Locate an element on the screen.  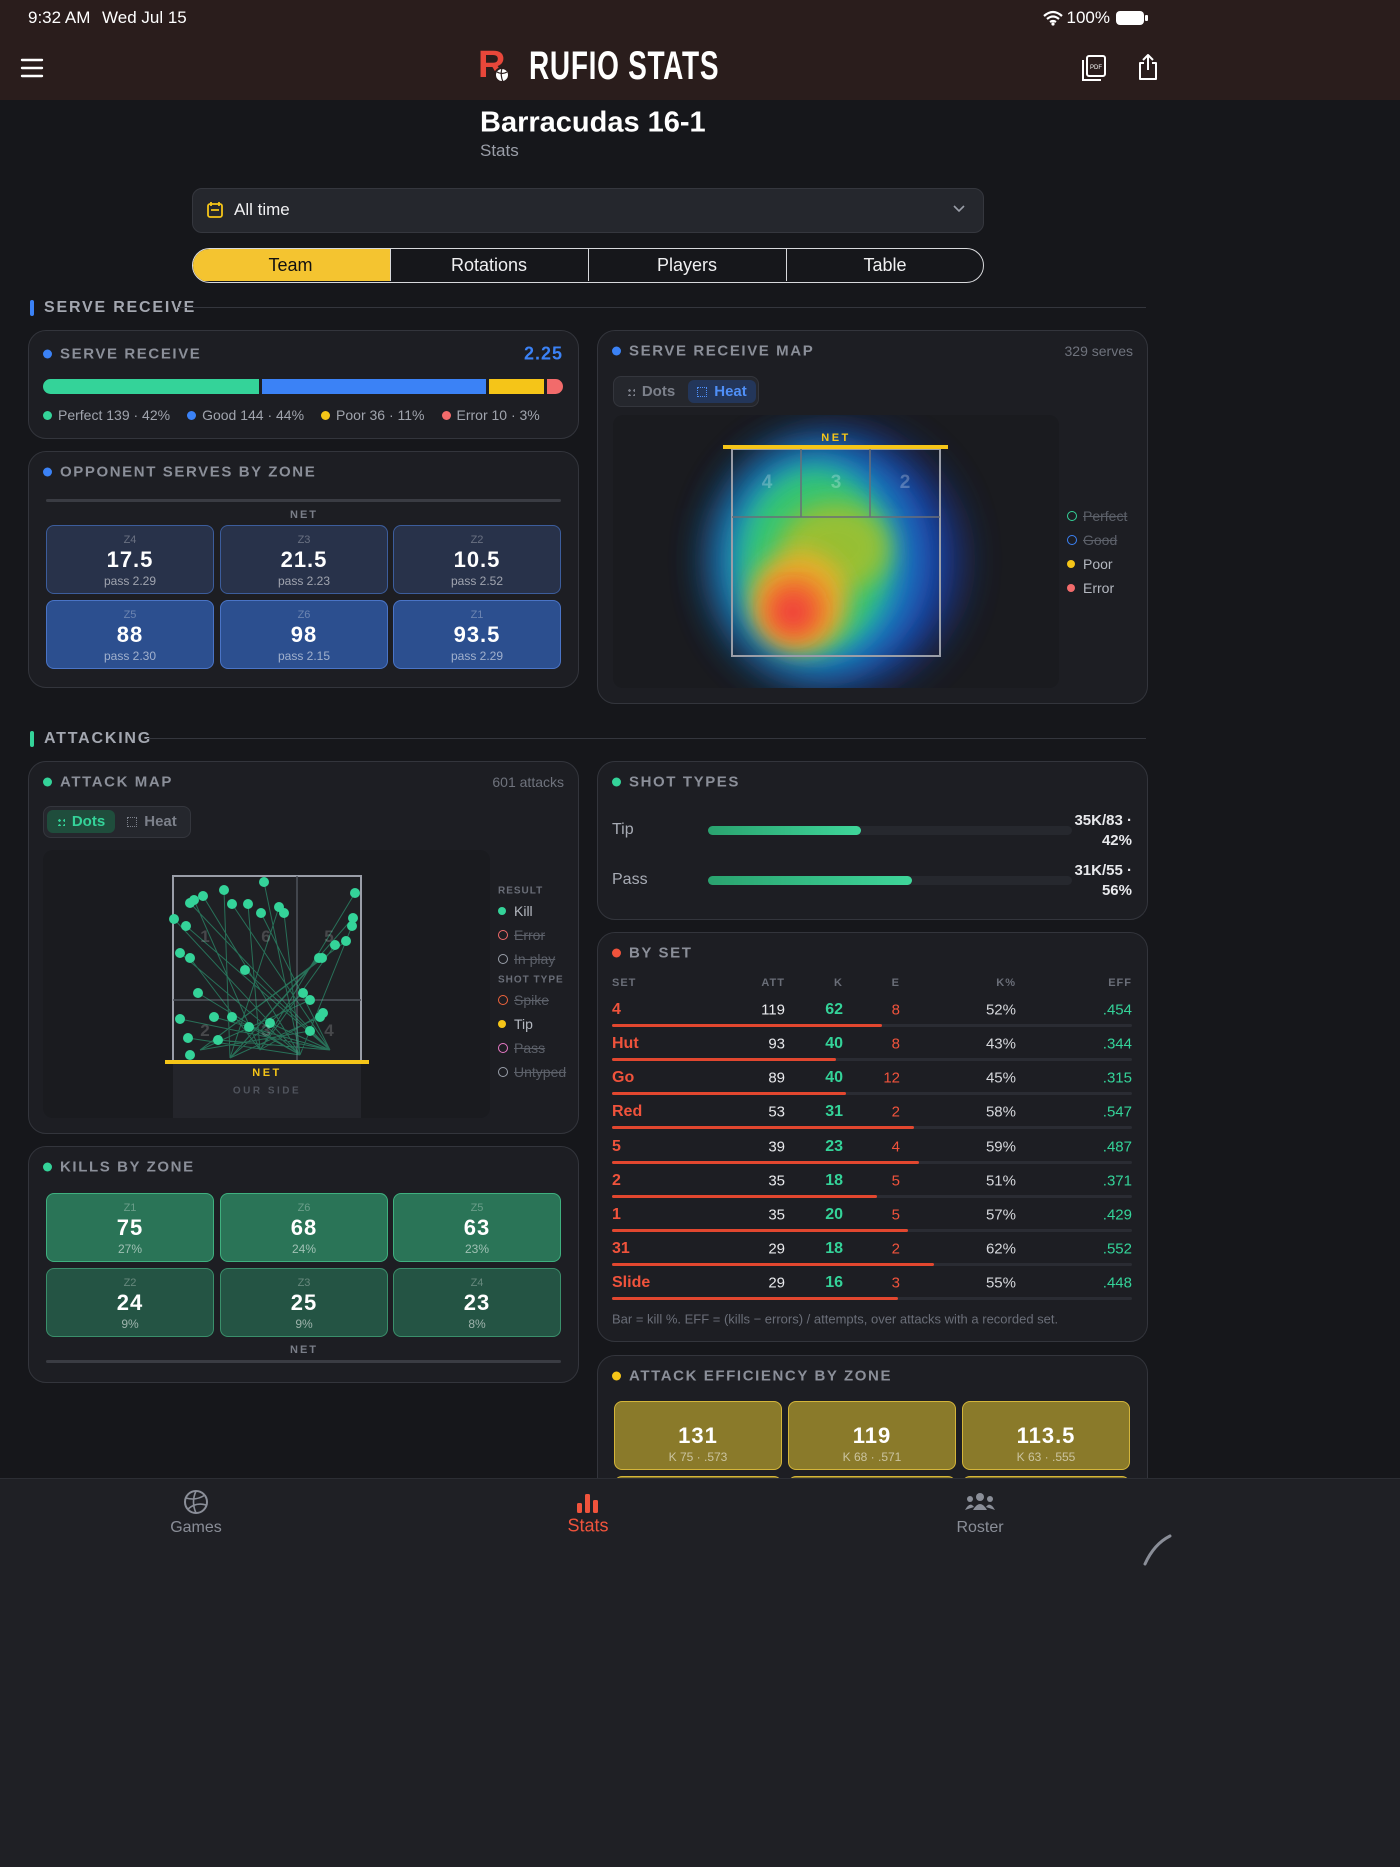
zone-value: 88 is located at coordinates (130, 634).